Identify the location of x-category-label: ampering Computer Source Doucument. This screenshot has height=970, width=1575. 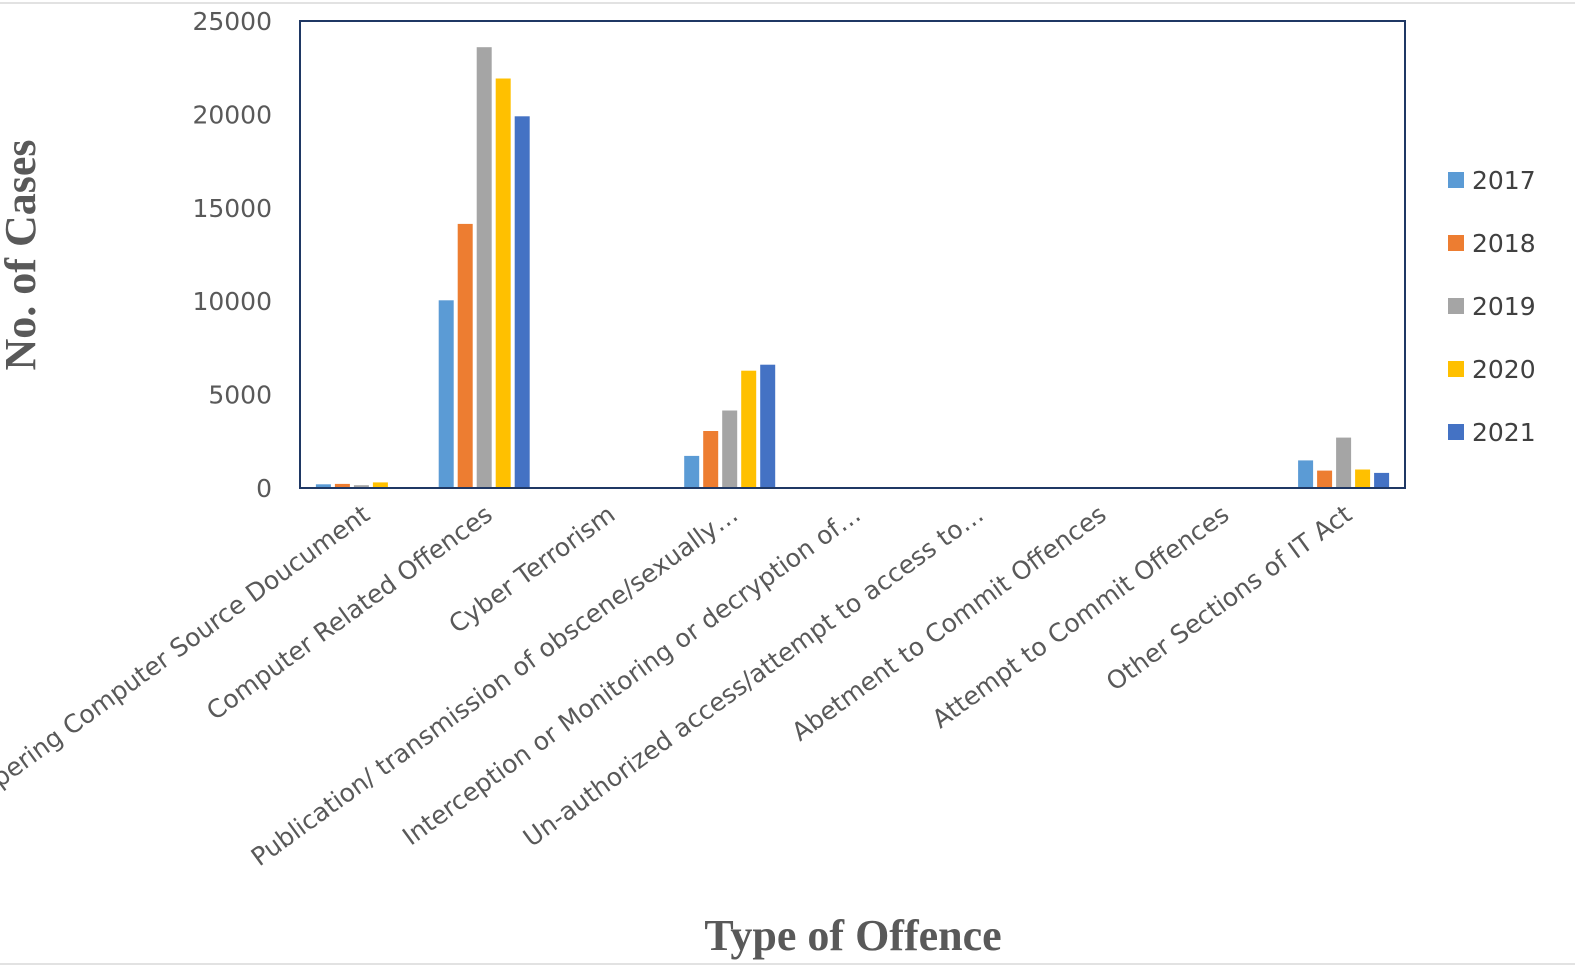
(187, 657).